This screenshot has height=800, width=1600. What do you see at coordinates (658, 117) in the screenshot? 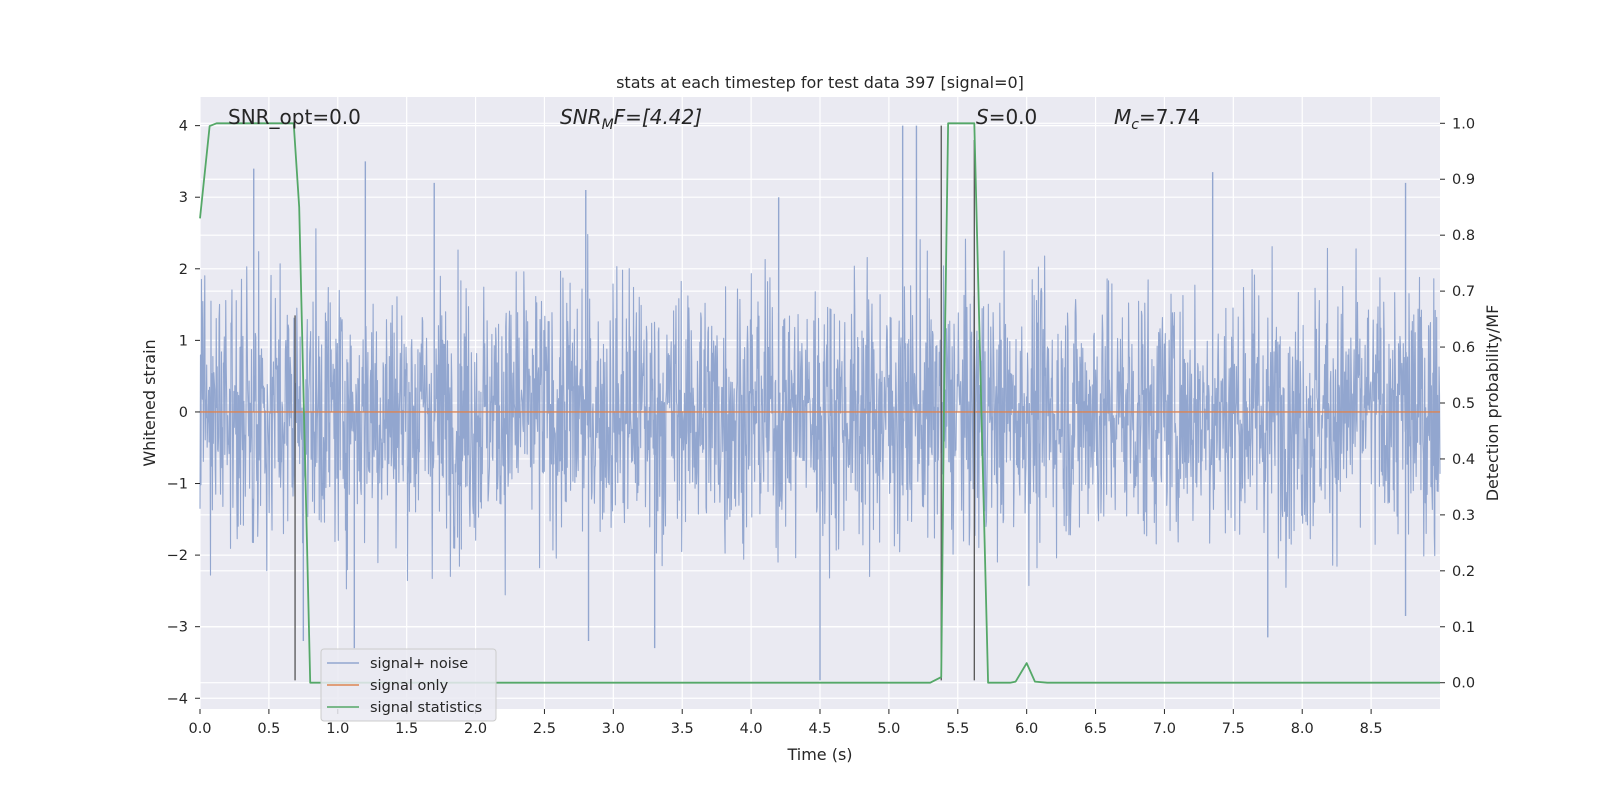
I see `snr-mf-value: F=[4.42]` at bounding box center [658, 117].